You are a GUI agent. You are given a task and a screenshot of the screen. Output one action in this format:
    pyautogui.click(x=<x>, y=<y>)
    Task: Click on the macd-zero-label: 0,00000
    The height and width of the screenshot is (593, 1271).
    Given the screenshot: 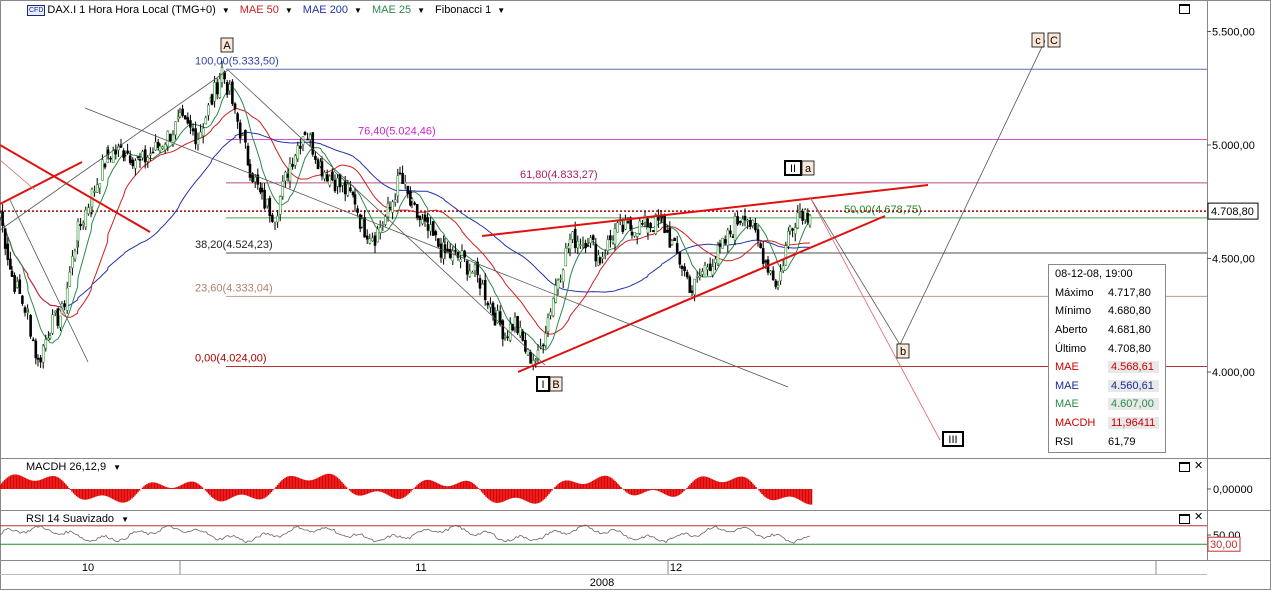 What is the action you would take?
    pyautogui.click(x=1233, y=490)
    